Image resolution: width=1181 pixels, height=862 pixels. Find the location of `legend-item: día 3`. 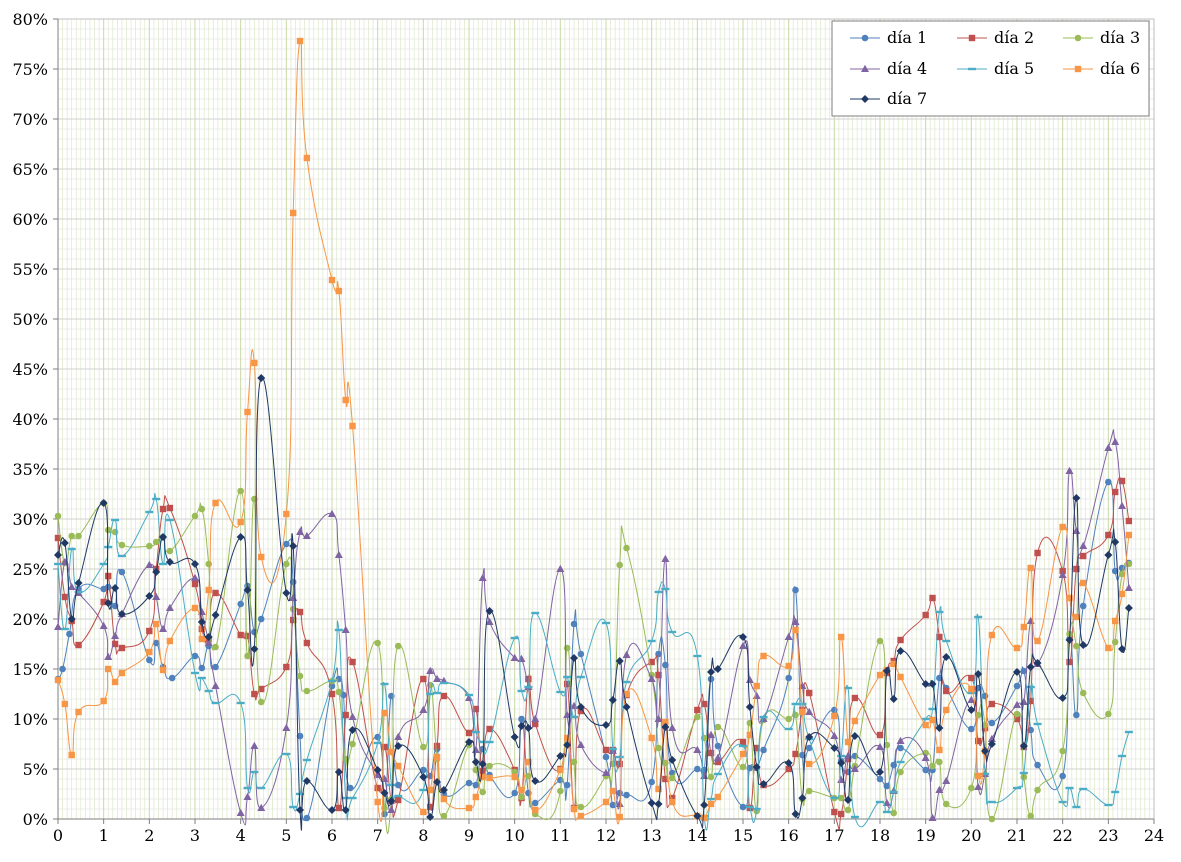

legend-item: día 3 is located at coordinates (1101, 37).